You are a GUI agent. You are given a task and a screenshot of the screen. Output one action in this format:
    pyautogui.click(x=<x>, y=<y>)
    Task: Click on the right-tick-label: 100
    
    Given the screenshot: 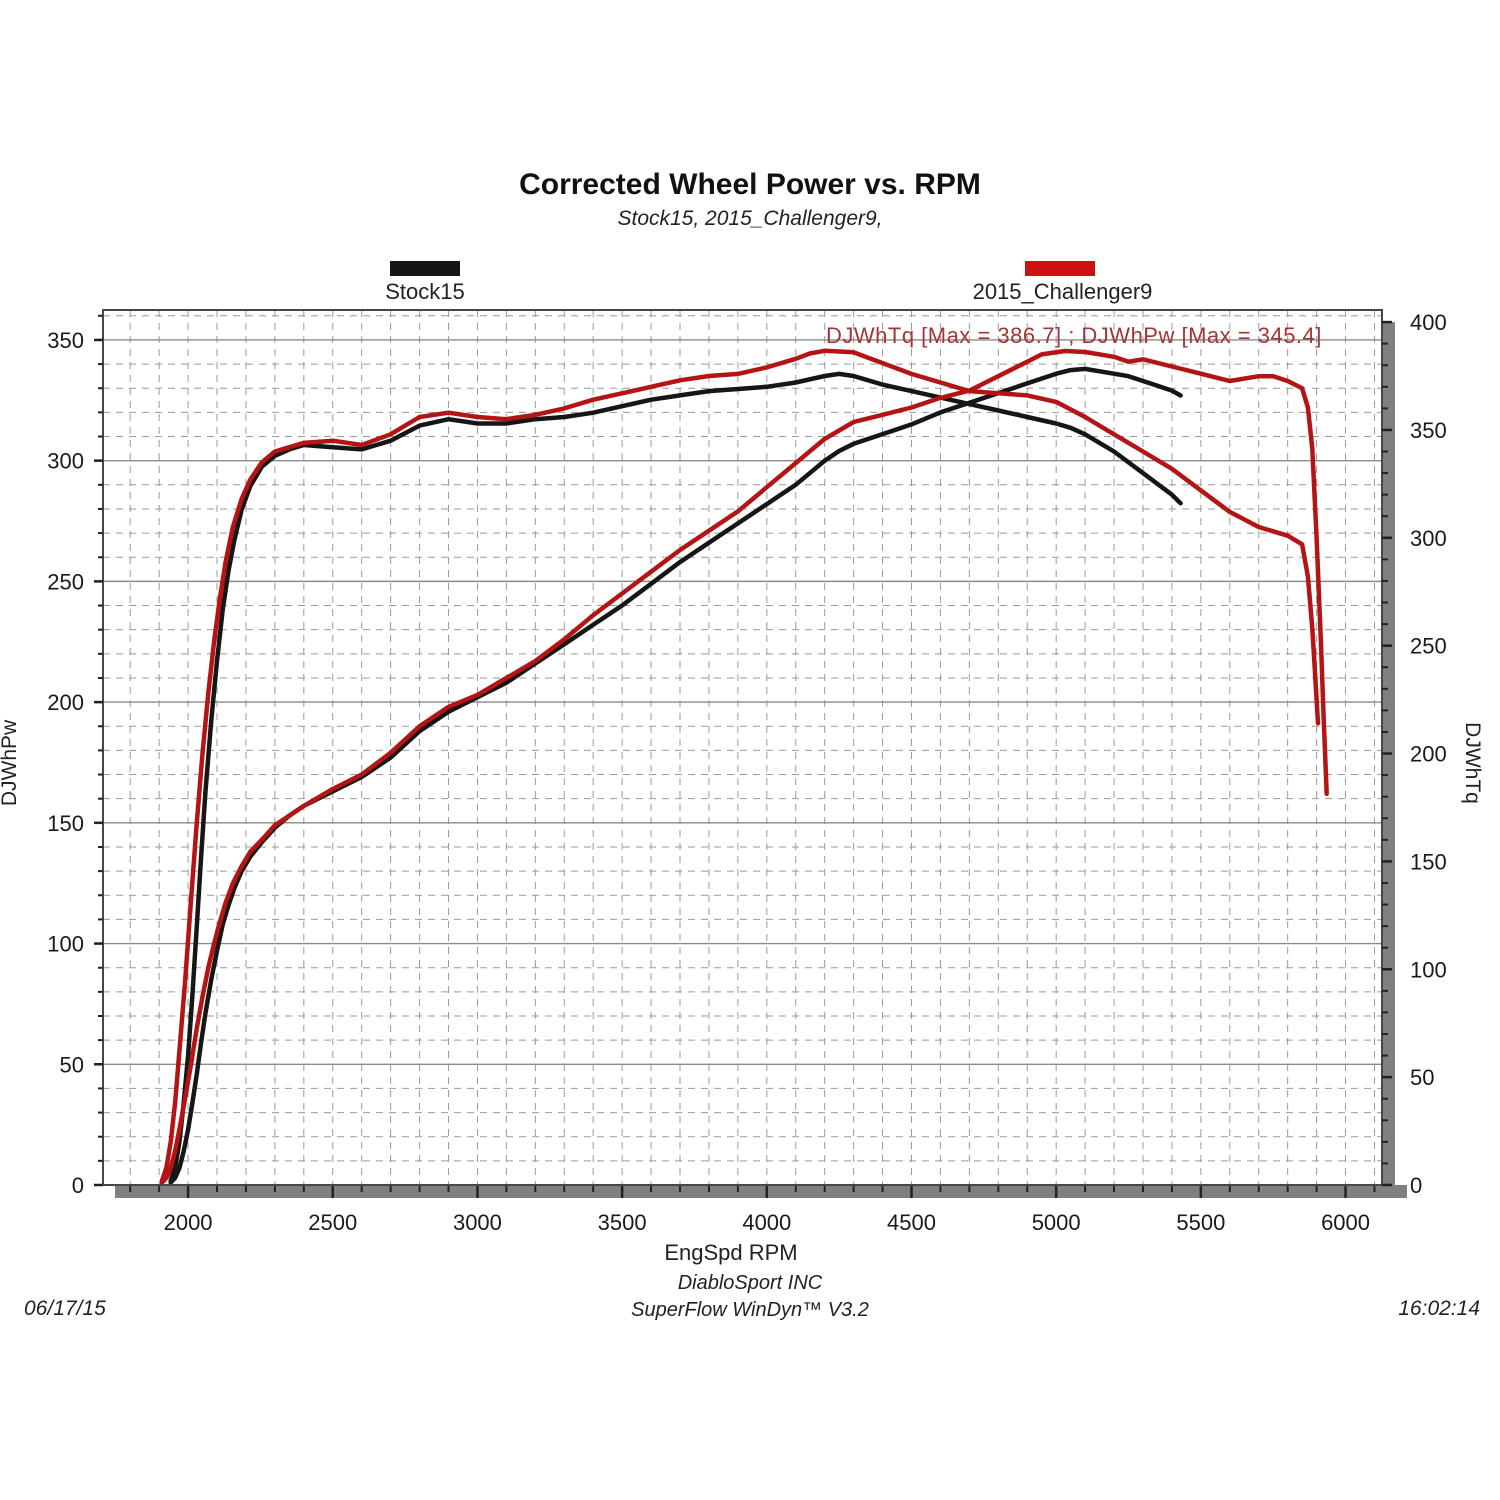 What is the action you would take?
    pyautogui.click(x=1428, y=969)
    